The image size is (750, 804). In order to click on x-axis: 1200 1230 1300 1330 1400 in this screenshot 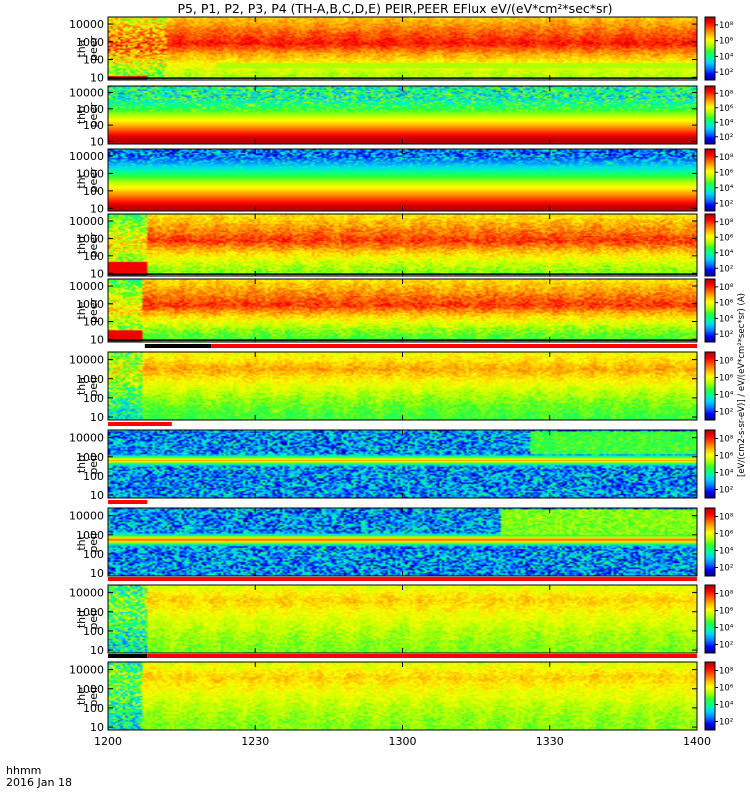, I will do `click(402, 741)`.